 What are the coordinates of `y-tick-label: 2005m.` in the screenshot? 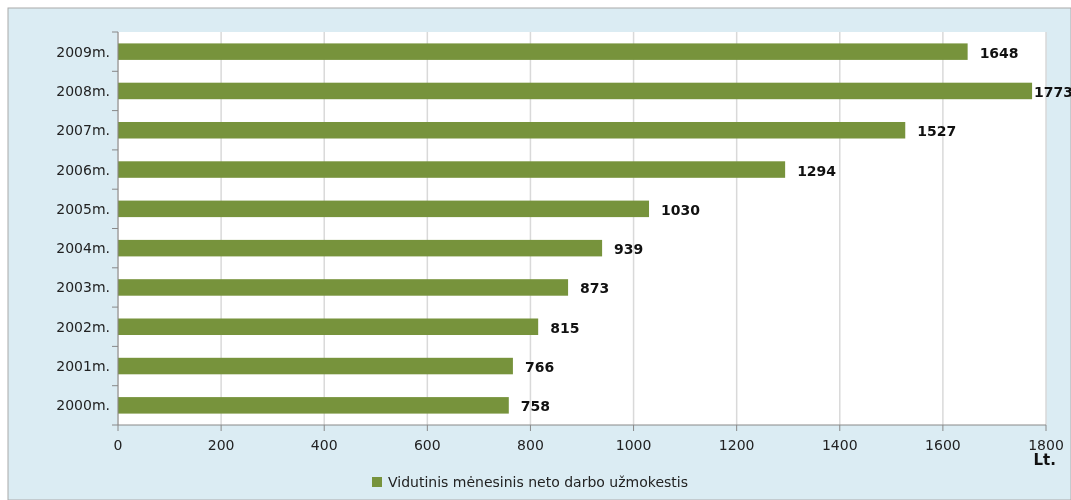 It's located at (83, 208).